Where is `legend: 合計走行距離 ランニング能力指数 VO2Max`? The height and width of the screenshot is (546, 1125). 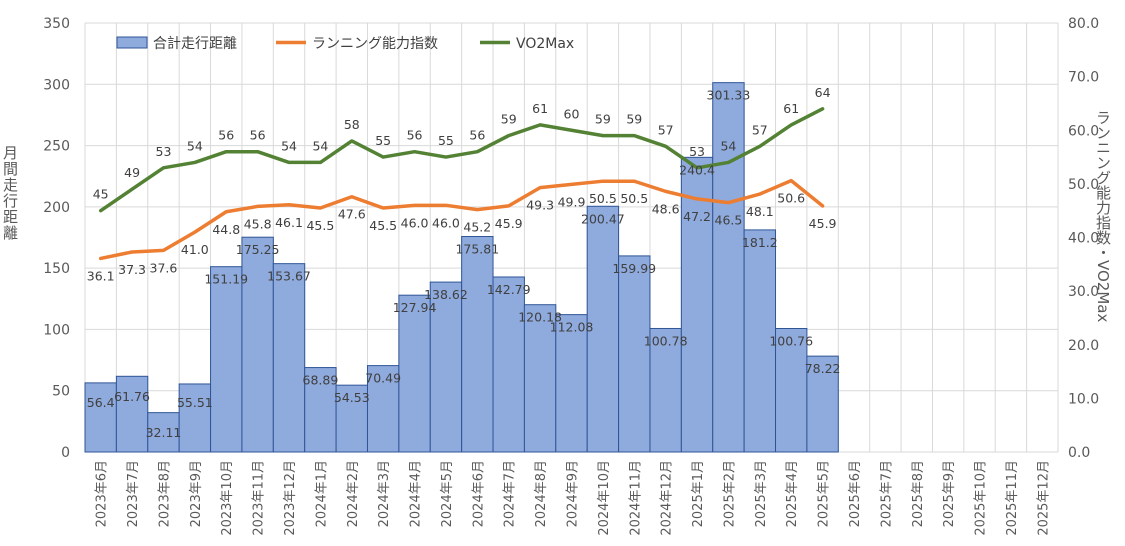
legend: 合計走行距離 ランニング能力指数 VO2Max is located at coordinates (345, 43).